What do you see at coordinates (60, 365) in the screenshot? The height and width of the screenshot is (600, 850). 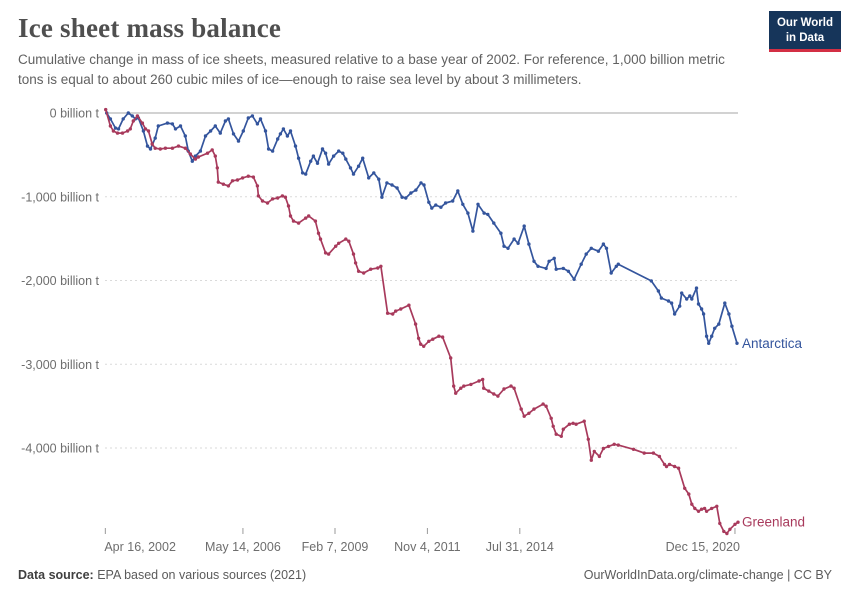 I see `y-axis-tick-label: -3,000 billion t` at bounding box center [60, 365].